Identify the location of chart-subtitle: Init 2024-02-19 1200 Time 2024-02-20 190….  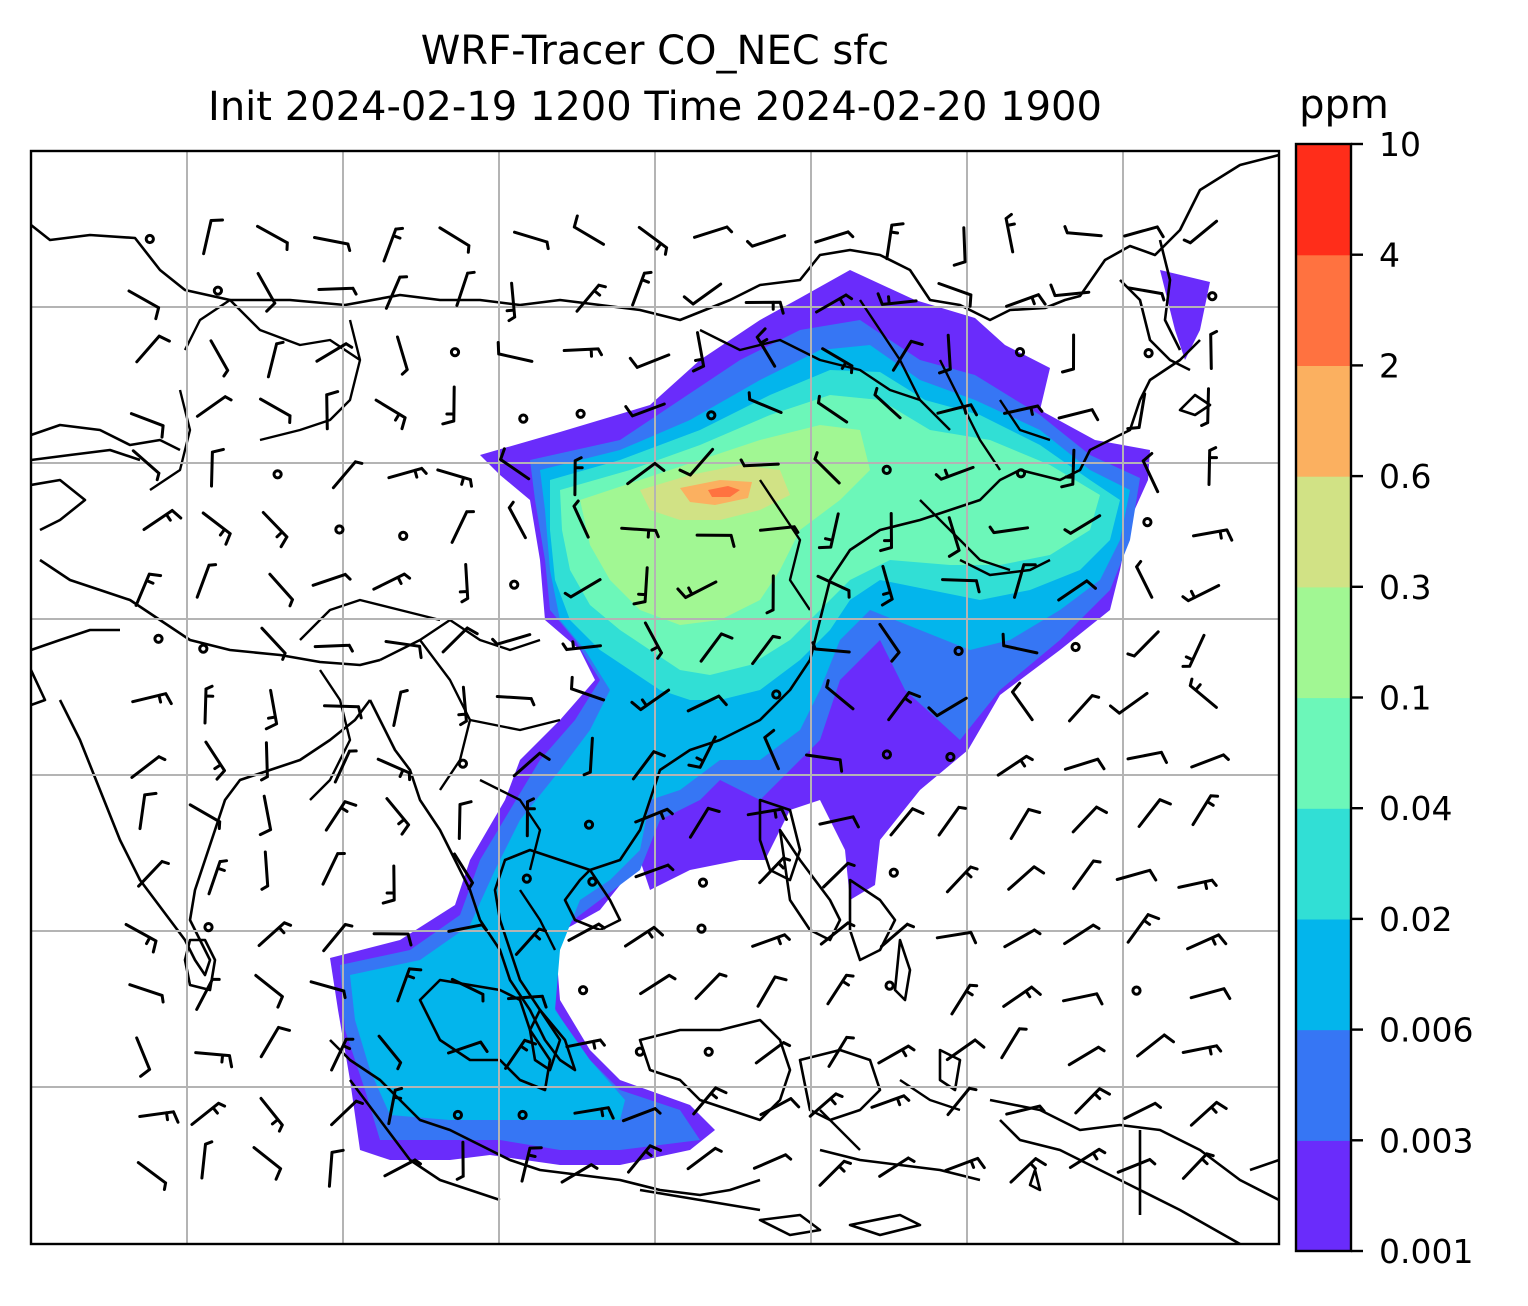
(655, 107).